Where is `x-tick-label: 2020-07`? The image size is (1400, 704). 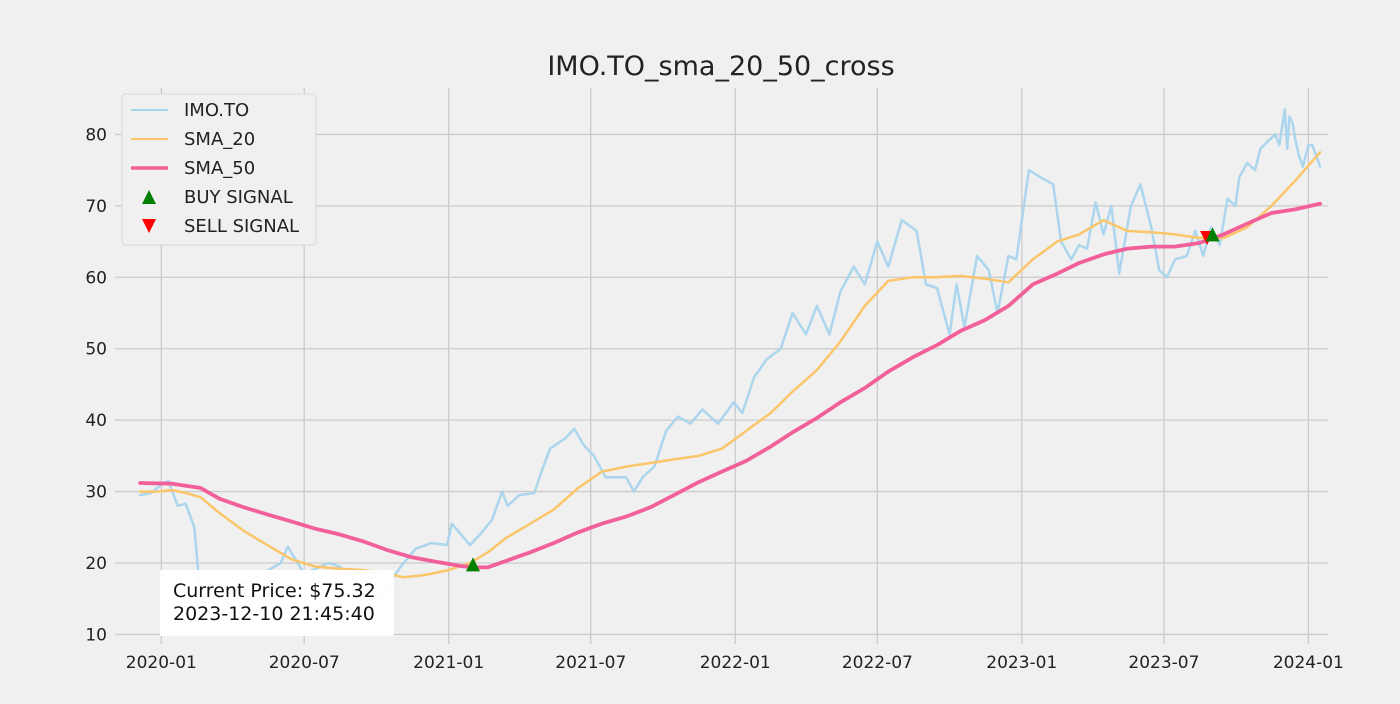
x-tick-label: 2020-07 is located at coordinates (304, 663).